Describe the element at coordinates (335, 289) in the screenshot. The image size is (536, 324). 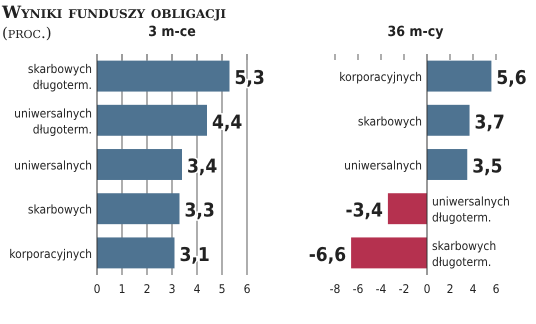
I see `x-tick-label: -8` at that location.